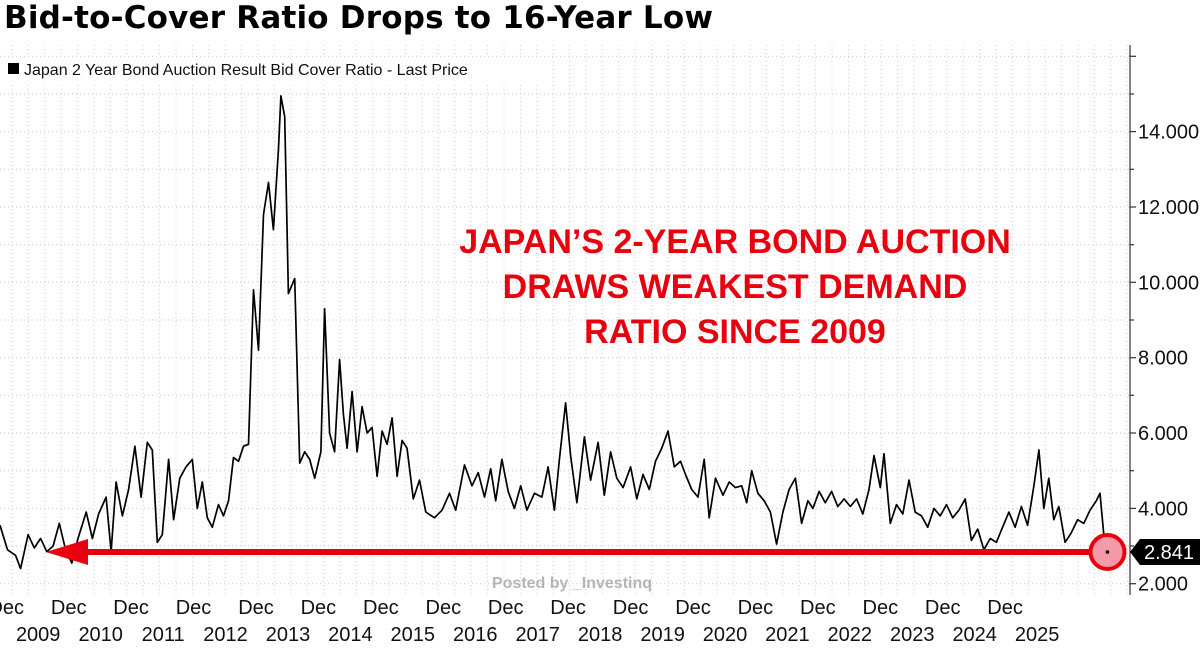 The image size is (1200, 648). Describe the element at coordinates (475, 635) in the screenshot. I see `x-tick-year: 2016` at that location.